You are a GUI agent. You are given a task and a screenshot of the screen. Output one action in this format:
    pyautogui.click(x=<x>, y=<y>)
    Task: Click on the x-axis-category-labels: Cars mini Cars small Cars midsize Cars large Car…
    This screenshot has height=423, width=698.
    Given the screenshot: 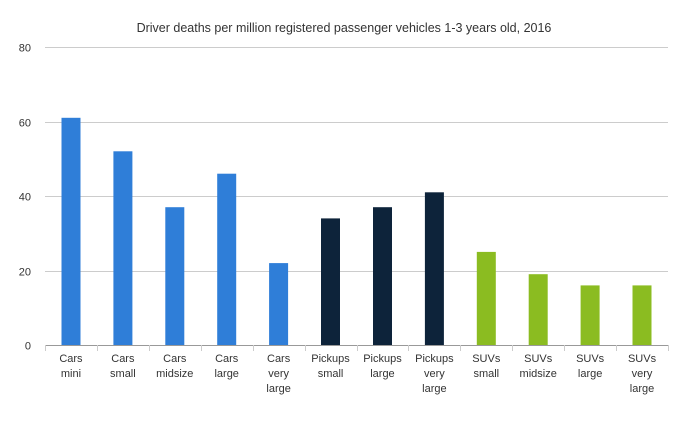 What is the action you would take?
    pyautogui.click(x=357, y=374)
    